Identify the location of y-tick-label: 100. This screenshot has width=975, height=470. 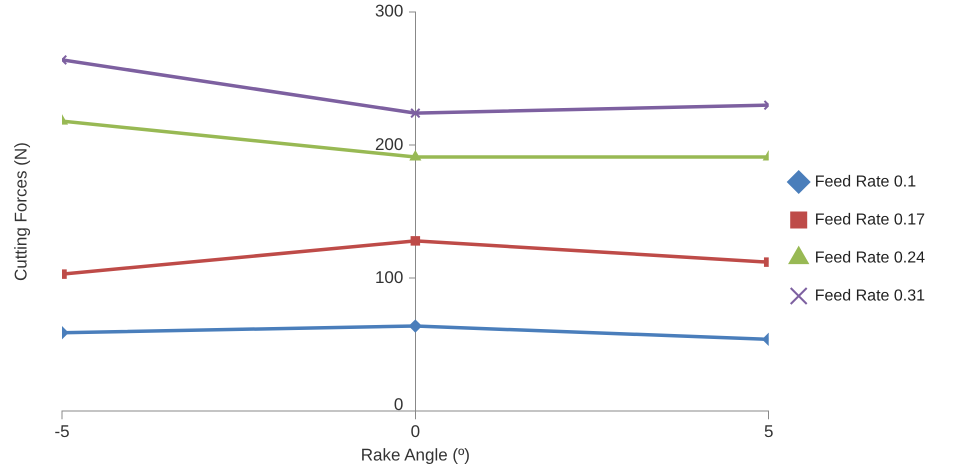
(389, 277).